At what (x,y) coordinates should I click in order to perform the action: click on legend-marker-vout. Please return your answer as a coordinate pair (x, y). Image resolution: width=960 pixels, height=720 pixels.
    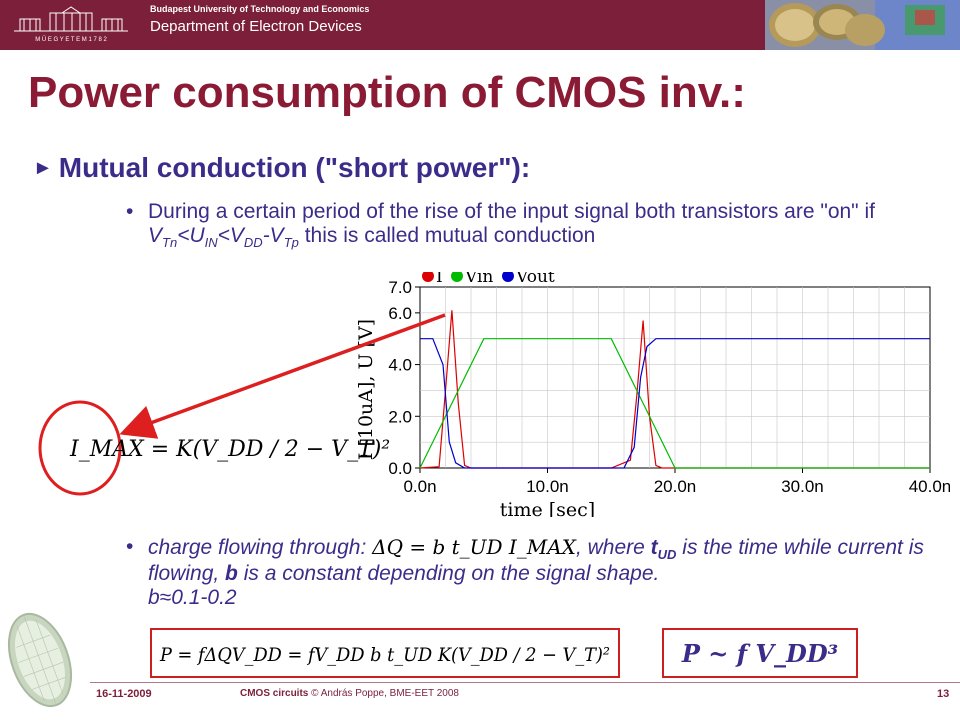
    Looking at the image, I should click on (508, 277).